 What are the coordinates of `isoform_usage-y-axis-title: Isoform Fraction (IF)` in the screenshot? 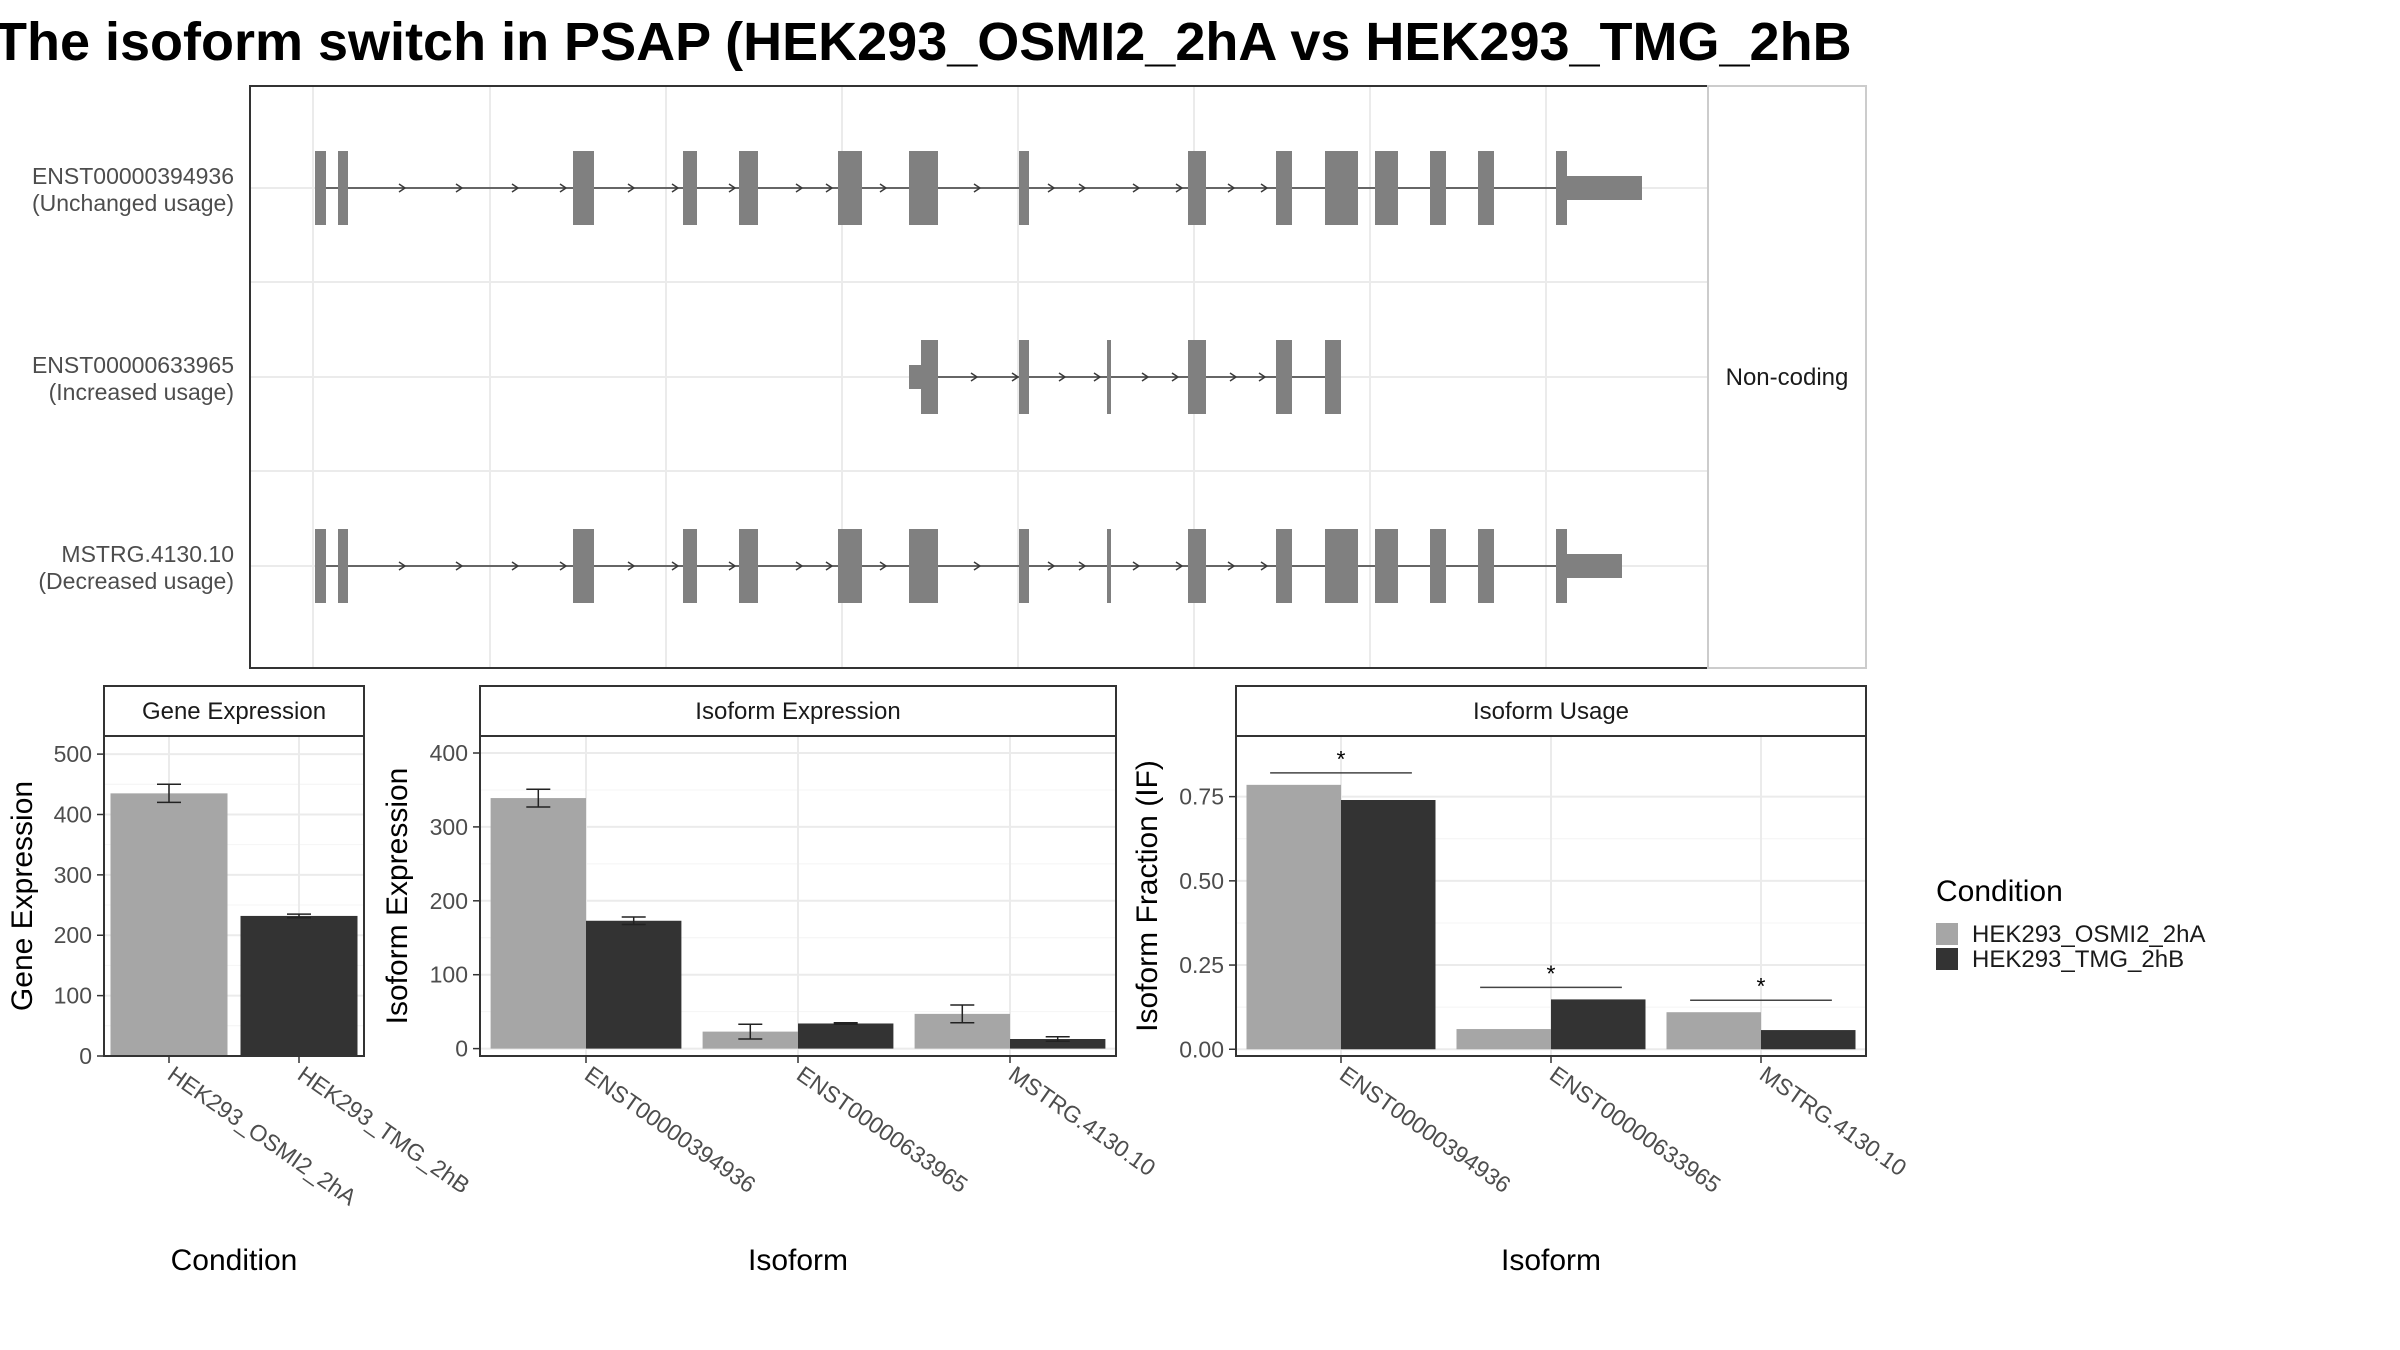 It's located at (1147, 896).